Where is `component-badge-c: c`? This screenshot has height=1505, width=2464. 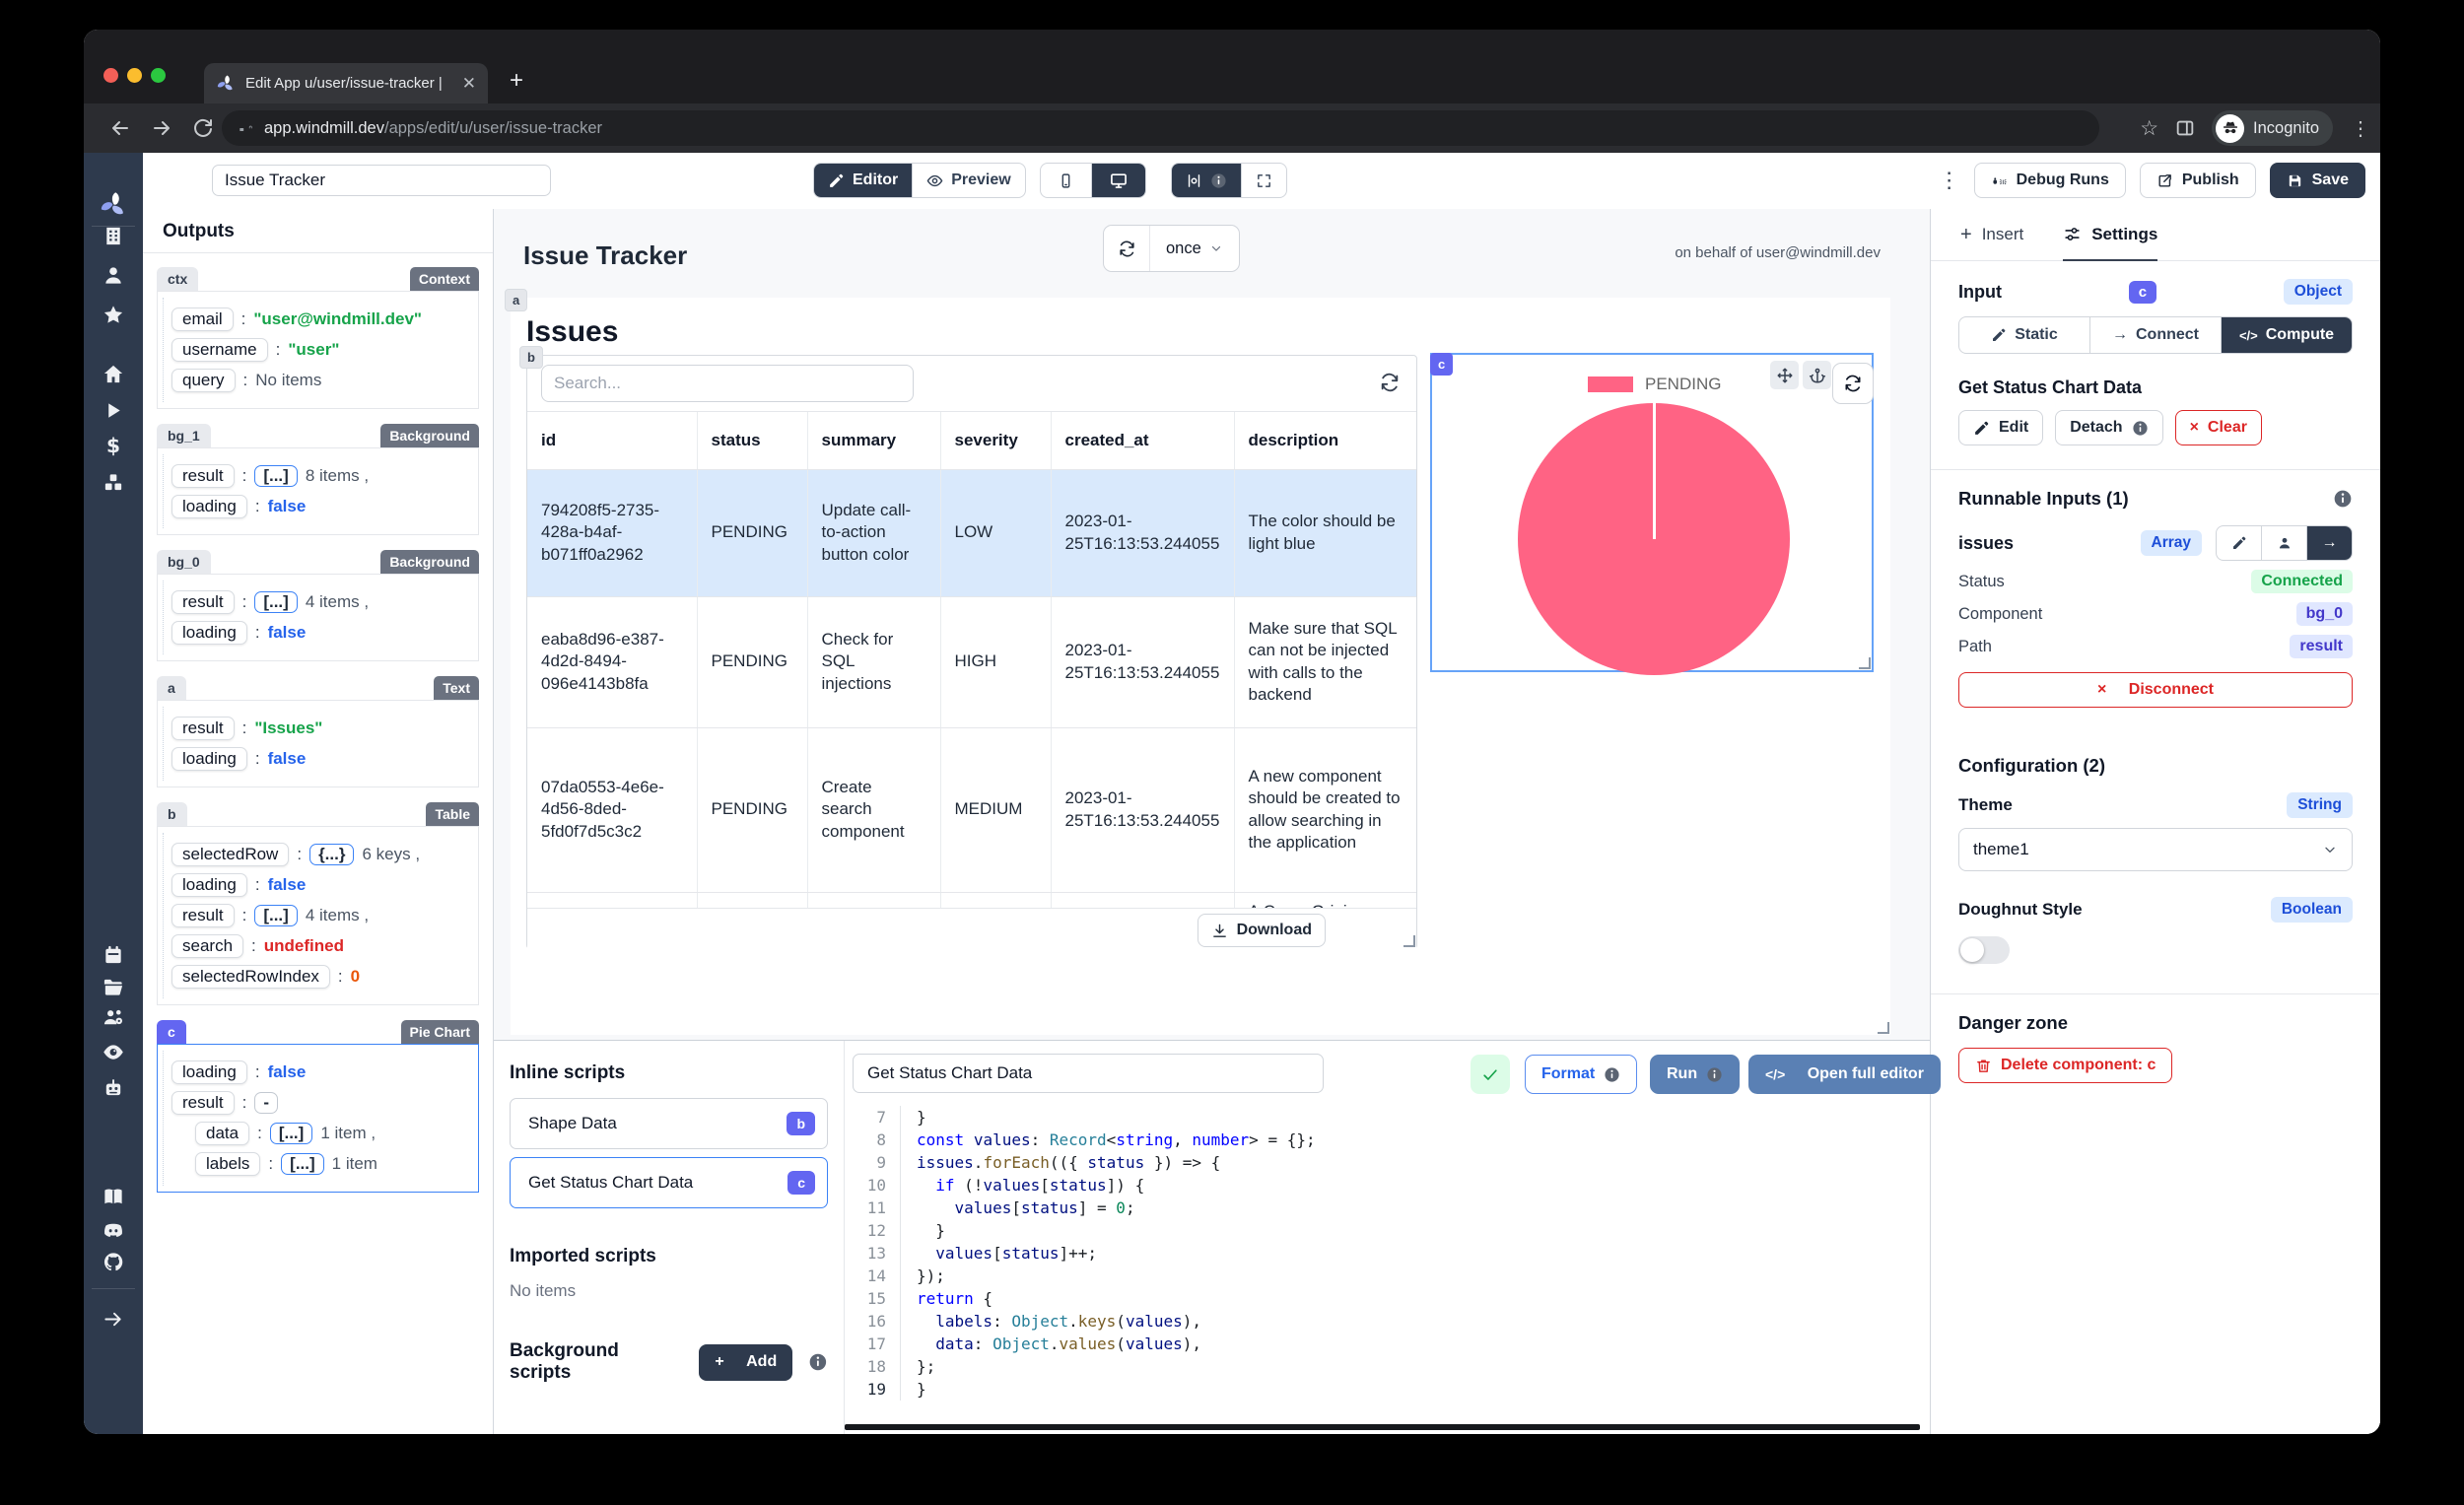 component-badge-c: c is located at coordinates (1442, 364).